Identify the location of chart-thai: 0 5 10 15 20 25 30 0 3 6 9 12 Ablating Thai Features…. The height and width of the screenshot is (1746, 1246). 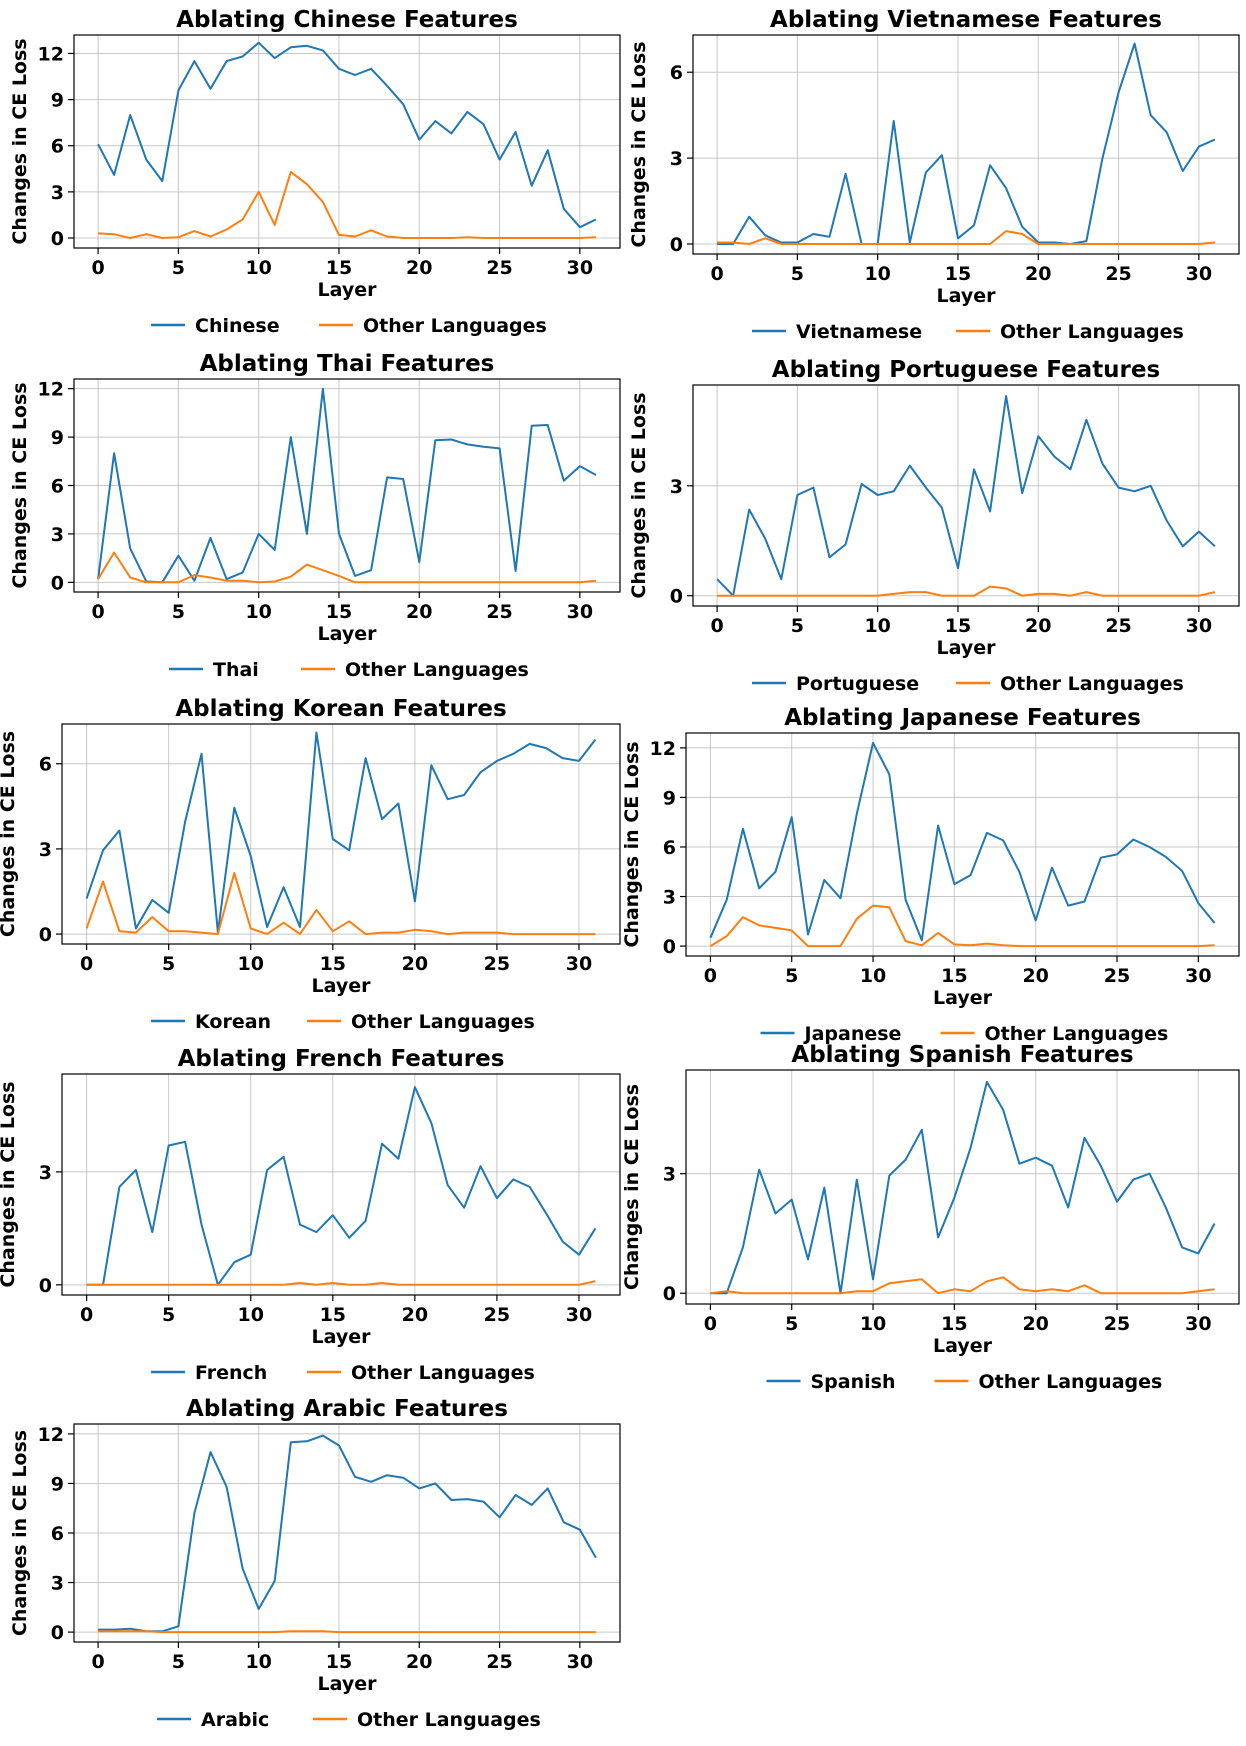
(315, 516).